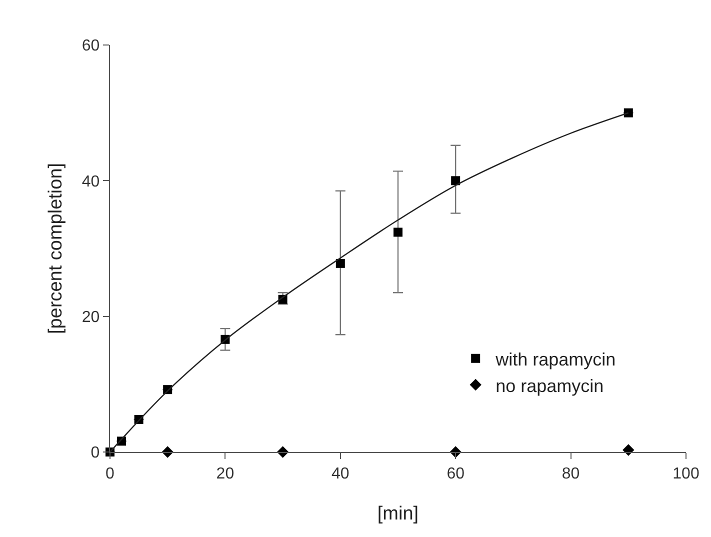 The image size is (711, 537). Describe the element at coordinates (455, 473) in the screenshot. I see `x-tick-label: 60` at that location.